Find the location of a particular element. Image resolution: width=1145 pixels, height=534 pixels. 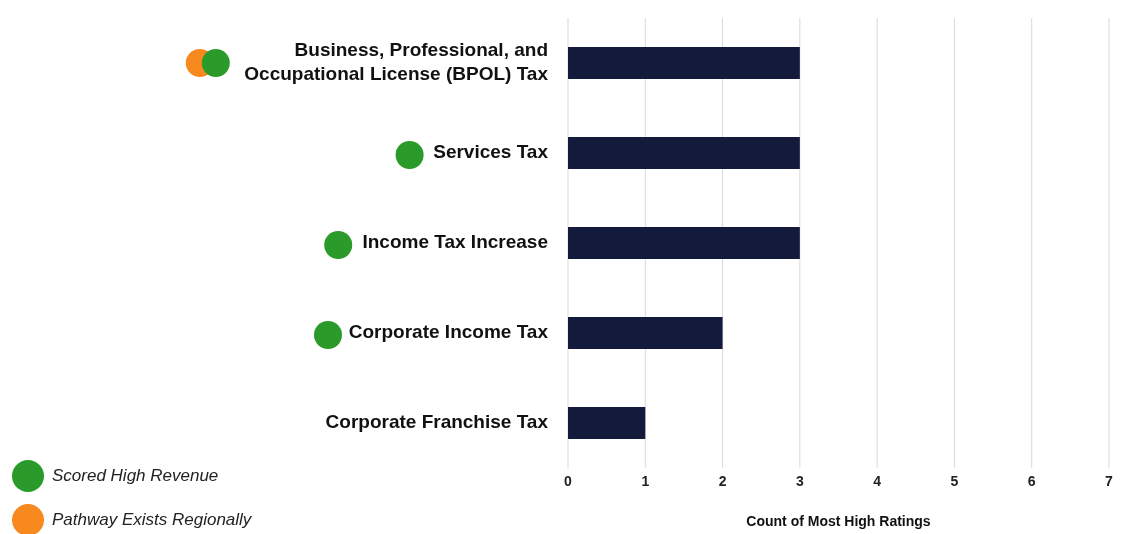

text: Scored High Revenue is located at coordinates (135, 476).